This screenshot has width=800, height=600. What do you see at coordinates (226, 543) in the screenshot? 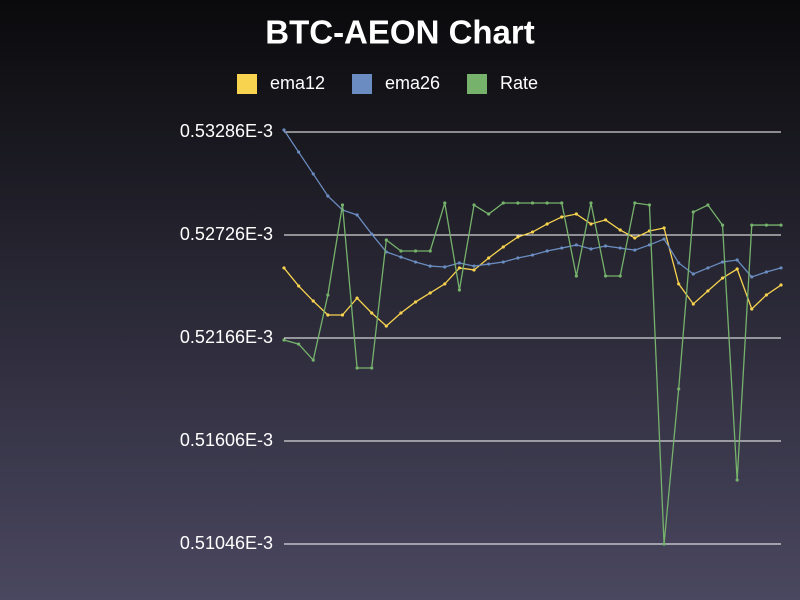
I see `y-tick-label: 0.51046E-3` at bounding box center [226, 543].